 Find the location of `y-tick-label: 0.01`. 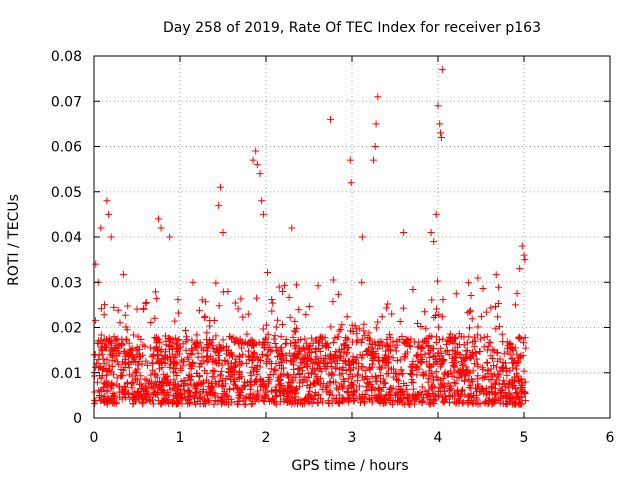

y-tick-label: 0.01 is located at coordinates (66, 374).